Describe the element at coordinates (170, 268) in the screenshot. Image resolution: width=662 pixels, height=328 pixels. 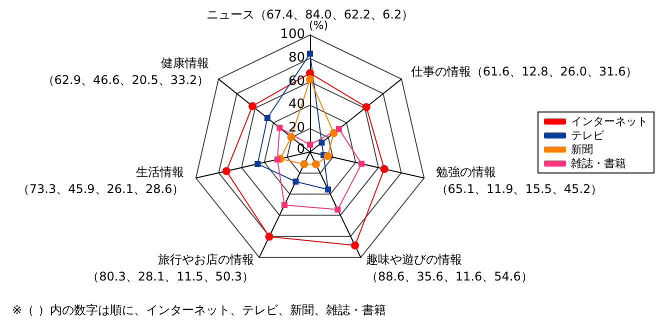
I see `spoke-label: 旅行やお店の情報（80.3、28.1、11.5、50.3）` at that location.